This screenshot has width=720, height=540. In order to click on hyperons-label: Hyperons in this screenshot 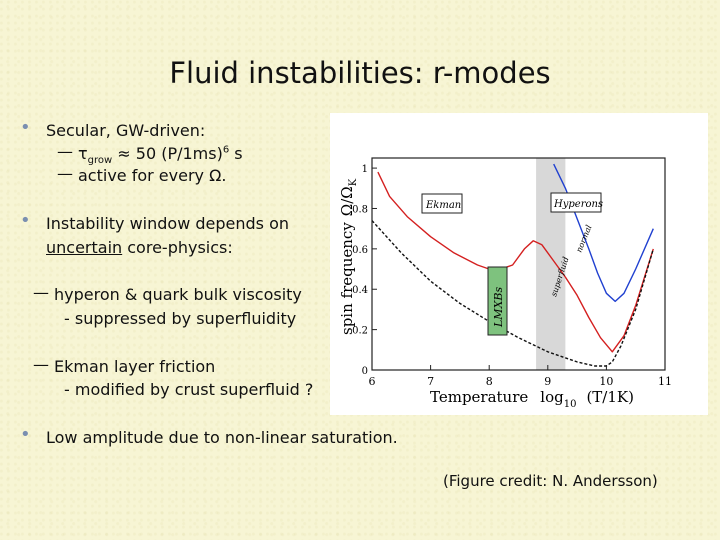, I will do `click(578, 204)`.